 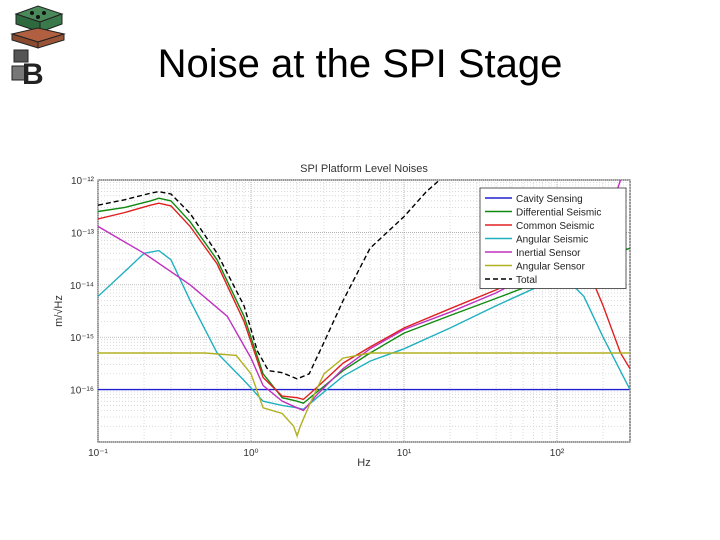 What do you see at coordinates (360, 64) in the screenshot?
I see `slide-title: Noise at the SPI Stage` at bounding box center [360, 64].